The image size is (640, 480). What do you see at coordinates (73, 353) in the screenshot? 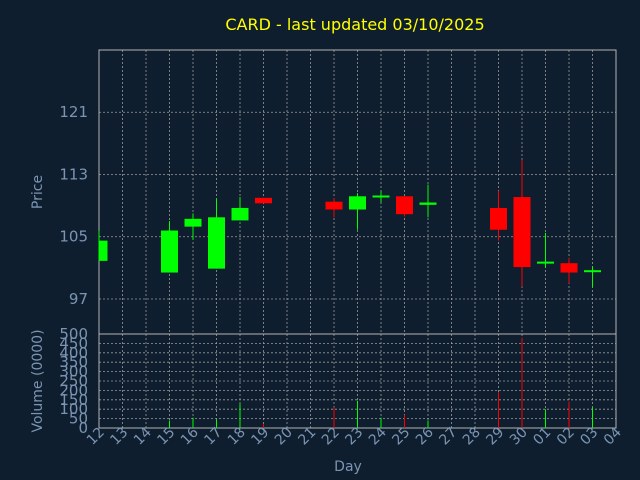
I see `volume-tick-label: 400` at bounding box center [73, 353].